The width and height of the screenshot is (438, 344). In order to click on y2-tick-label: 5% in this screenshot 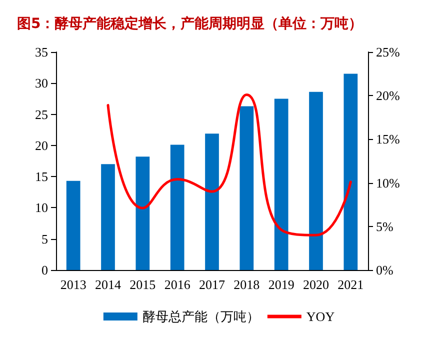, I will do `click(385, 226)`.